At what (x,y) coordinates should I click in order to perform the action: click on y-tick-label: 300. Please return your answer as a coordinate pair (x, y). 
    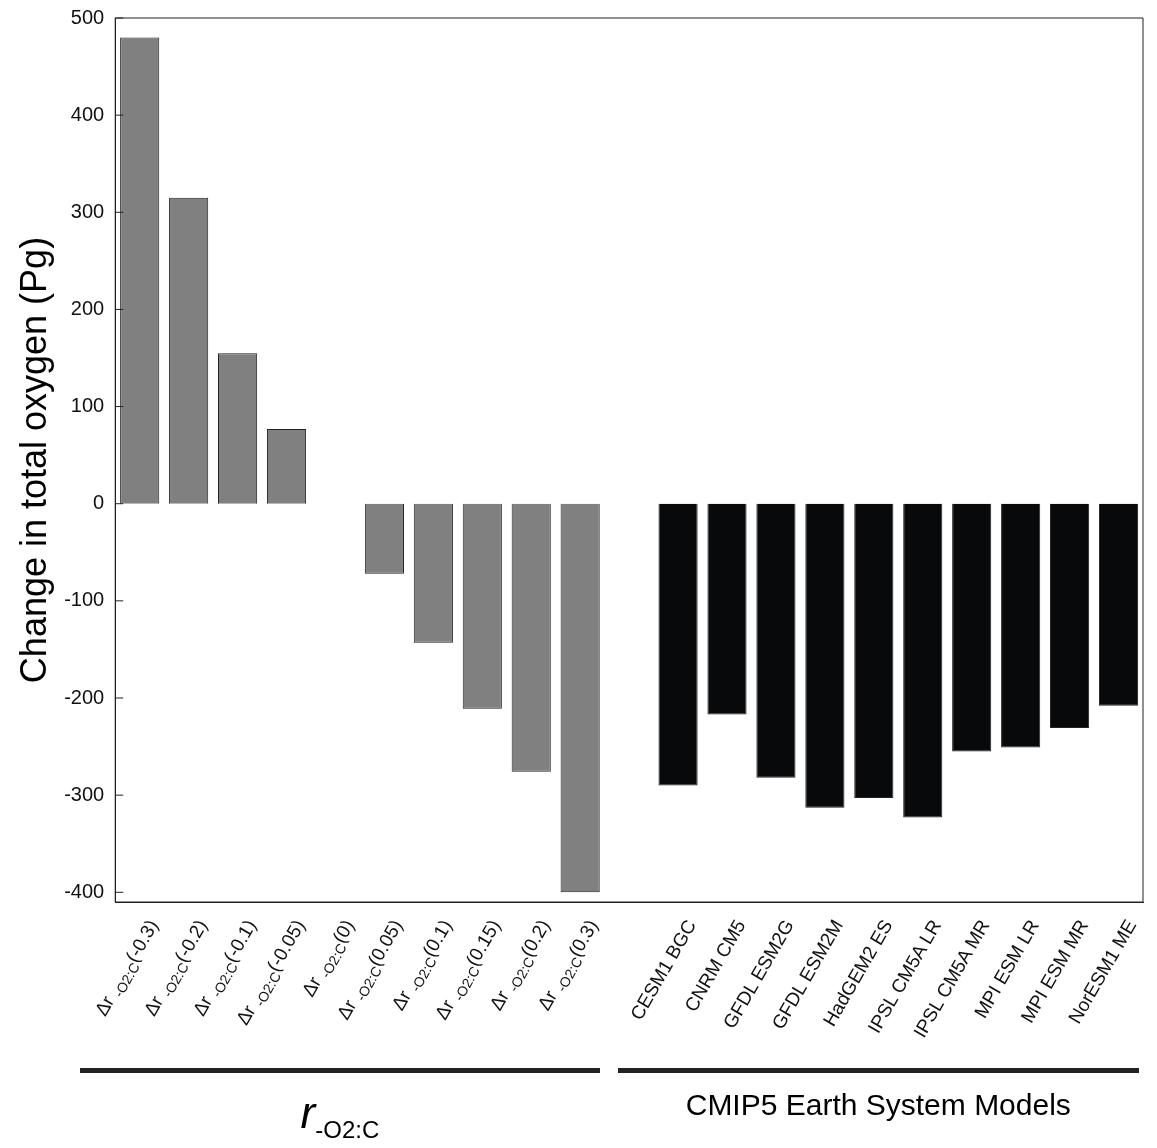
    Looking at the image, I should click on (87, 210).